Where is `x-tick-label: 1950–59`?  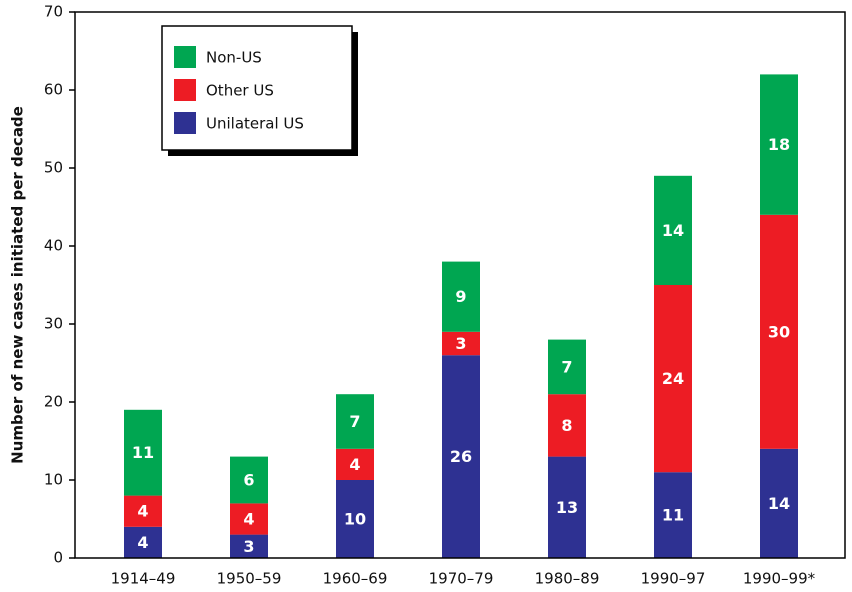
x-tick-label: 1950–59 is located at coordinates (249, 579).